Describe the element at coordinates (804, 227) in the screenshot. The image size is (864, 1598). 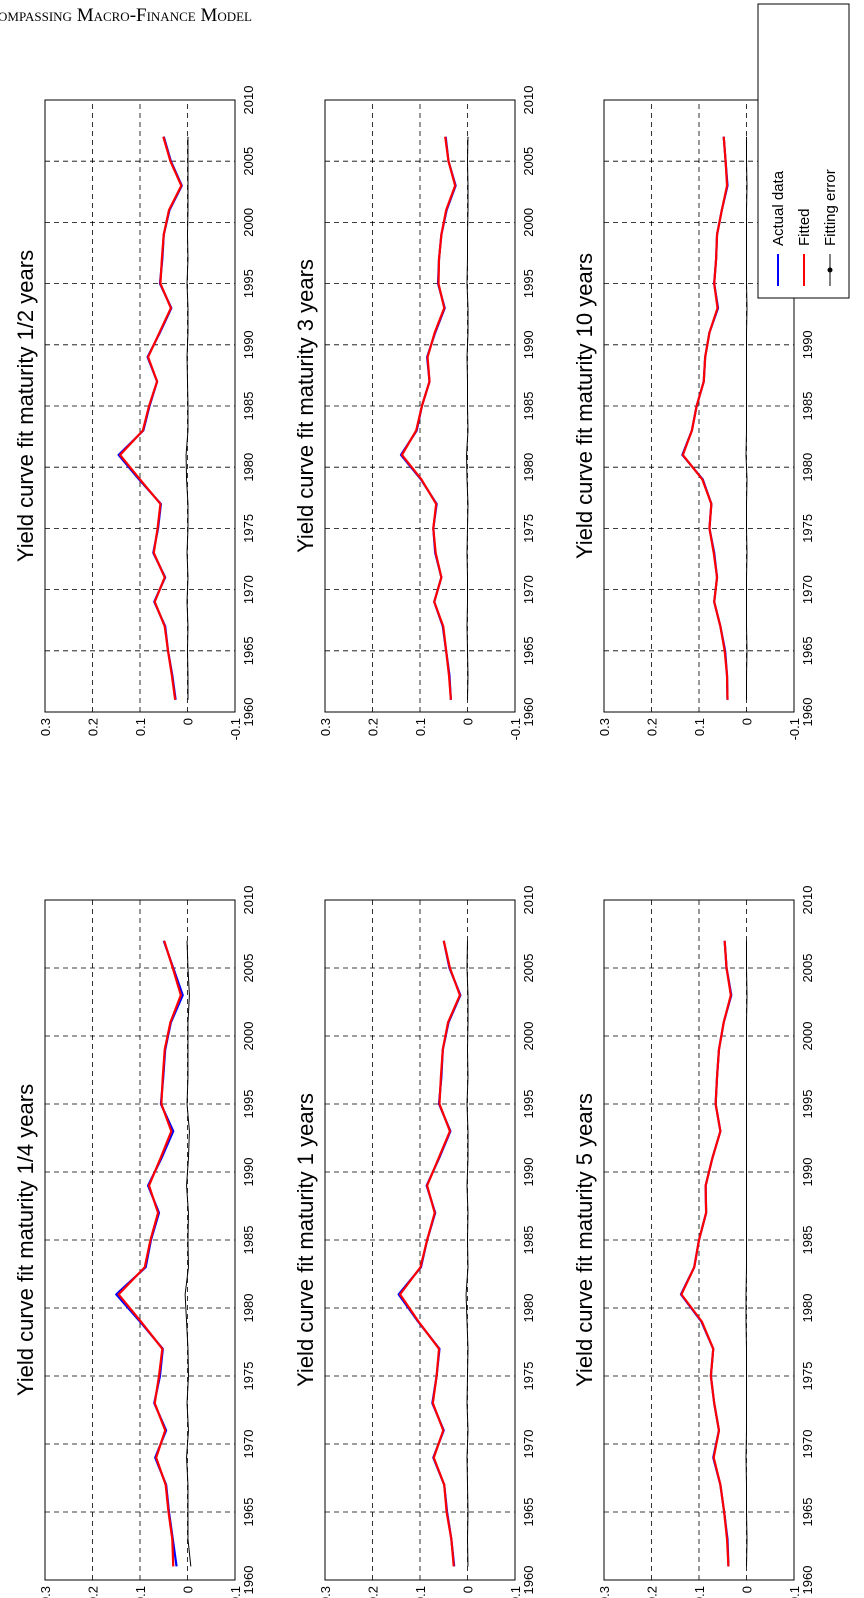
I see `legend-label: Fitted` at that location.